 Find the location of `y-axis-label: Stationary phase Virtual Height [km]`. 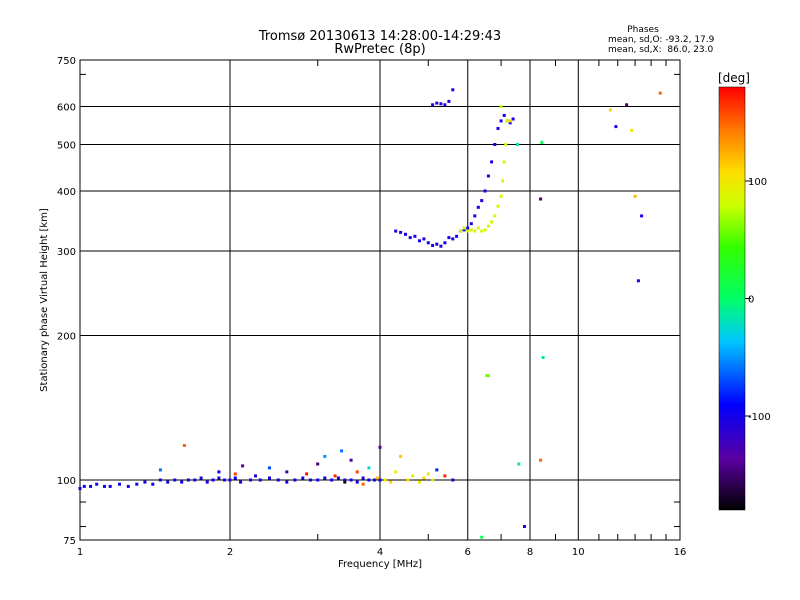

y-axis-label: Stationary phase Virtual Height [km] is located at coordinates (44, 300).